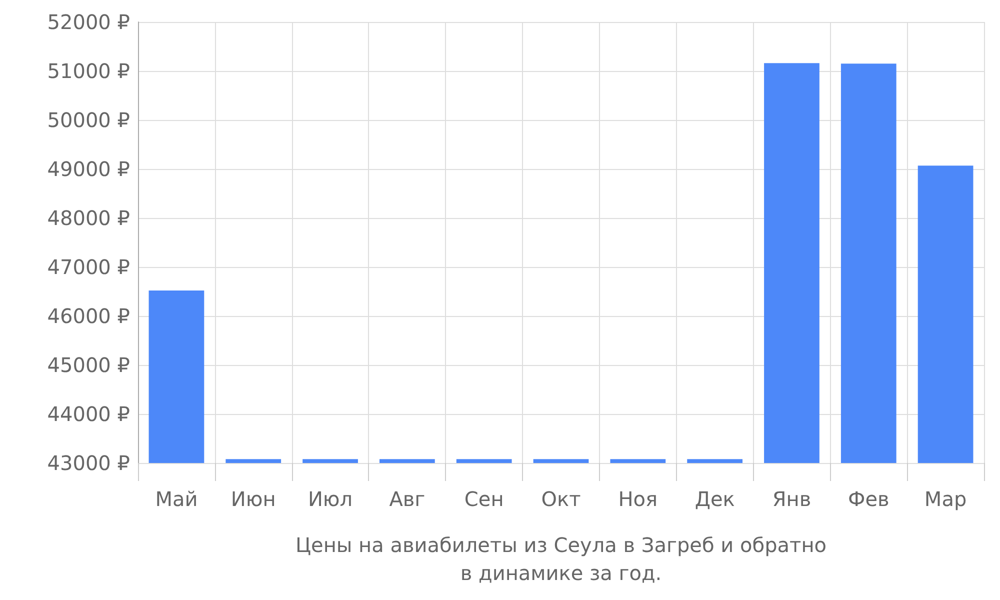 The width and height of the screenshot is (1000, 600). I want to click on y-tick-label: 48000 ₽, so click(88, 218).